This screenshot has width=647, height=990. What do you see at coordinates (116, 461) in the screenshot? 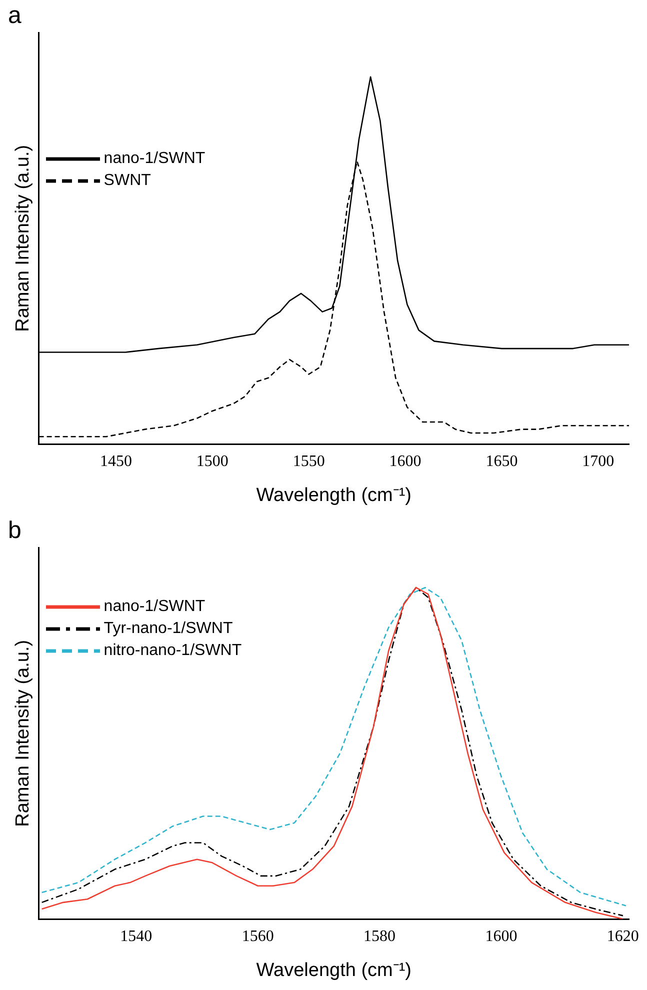
I see `x-tick-label: 1450` at bounding box center [116, 461].